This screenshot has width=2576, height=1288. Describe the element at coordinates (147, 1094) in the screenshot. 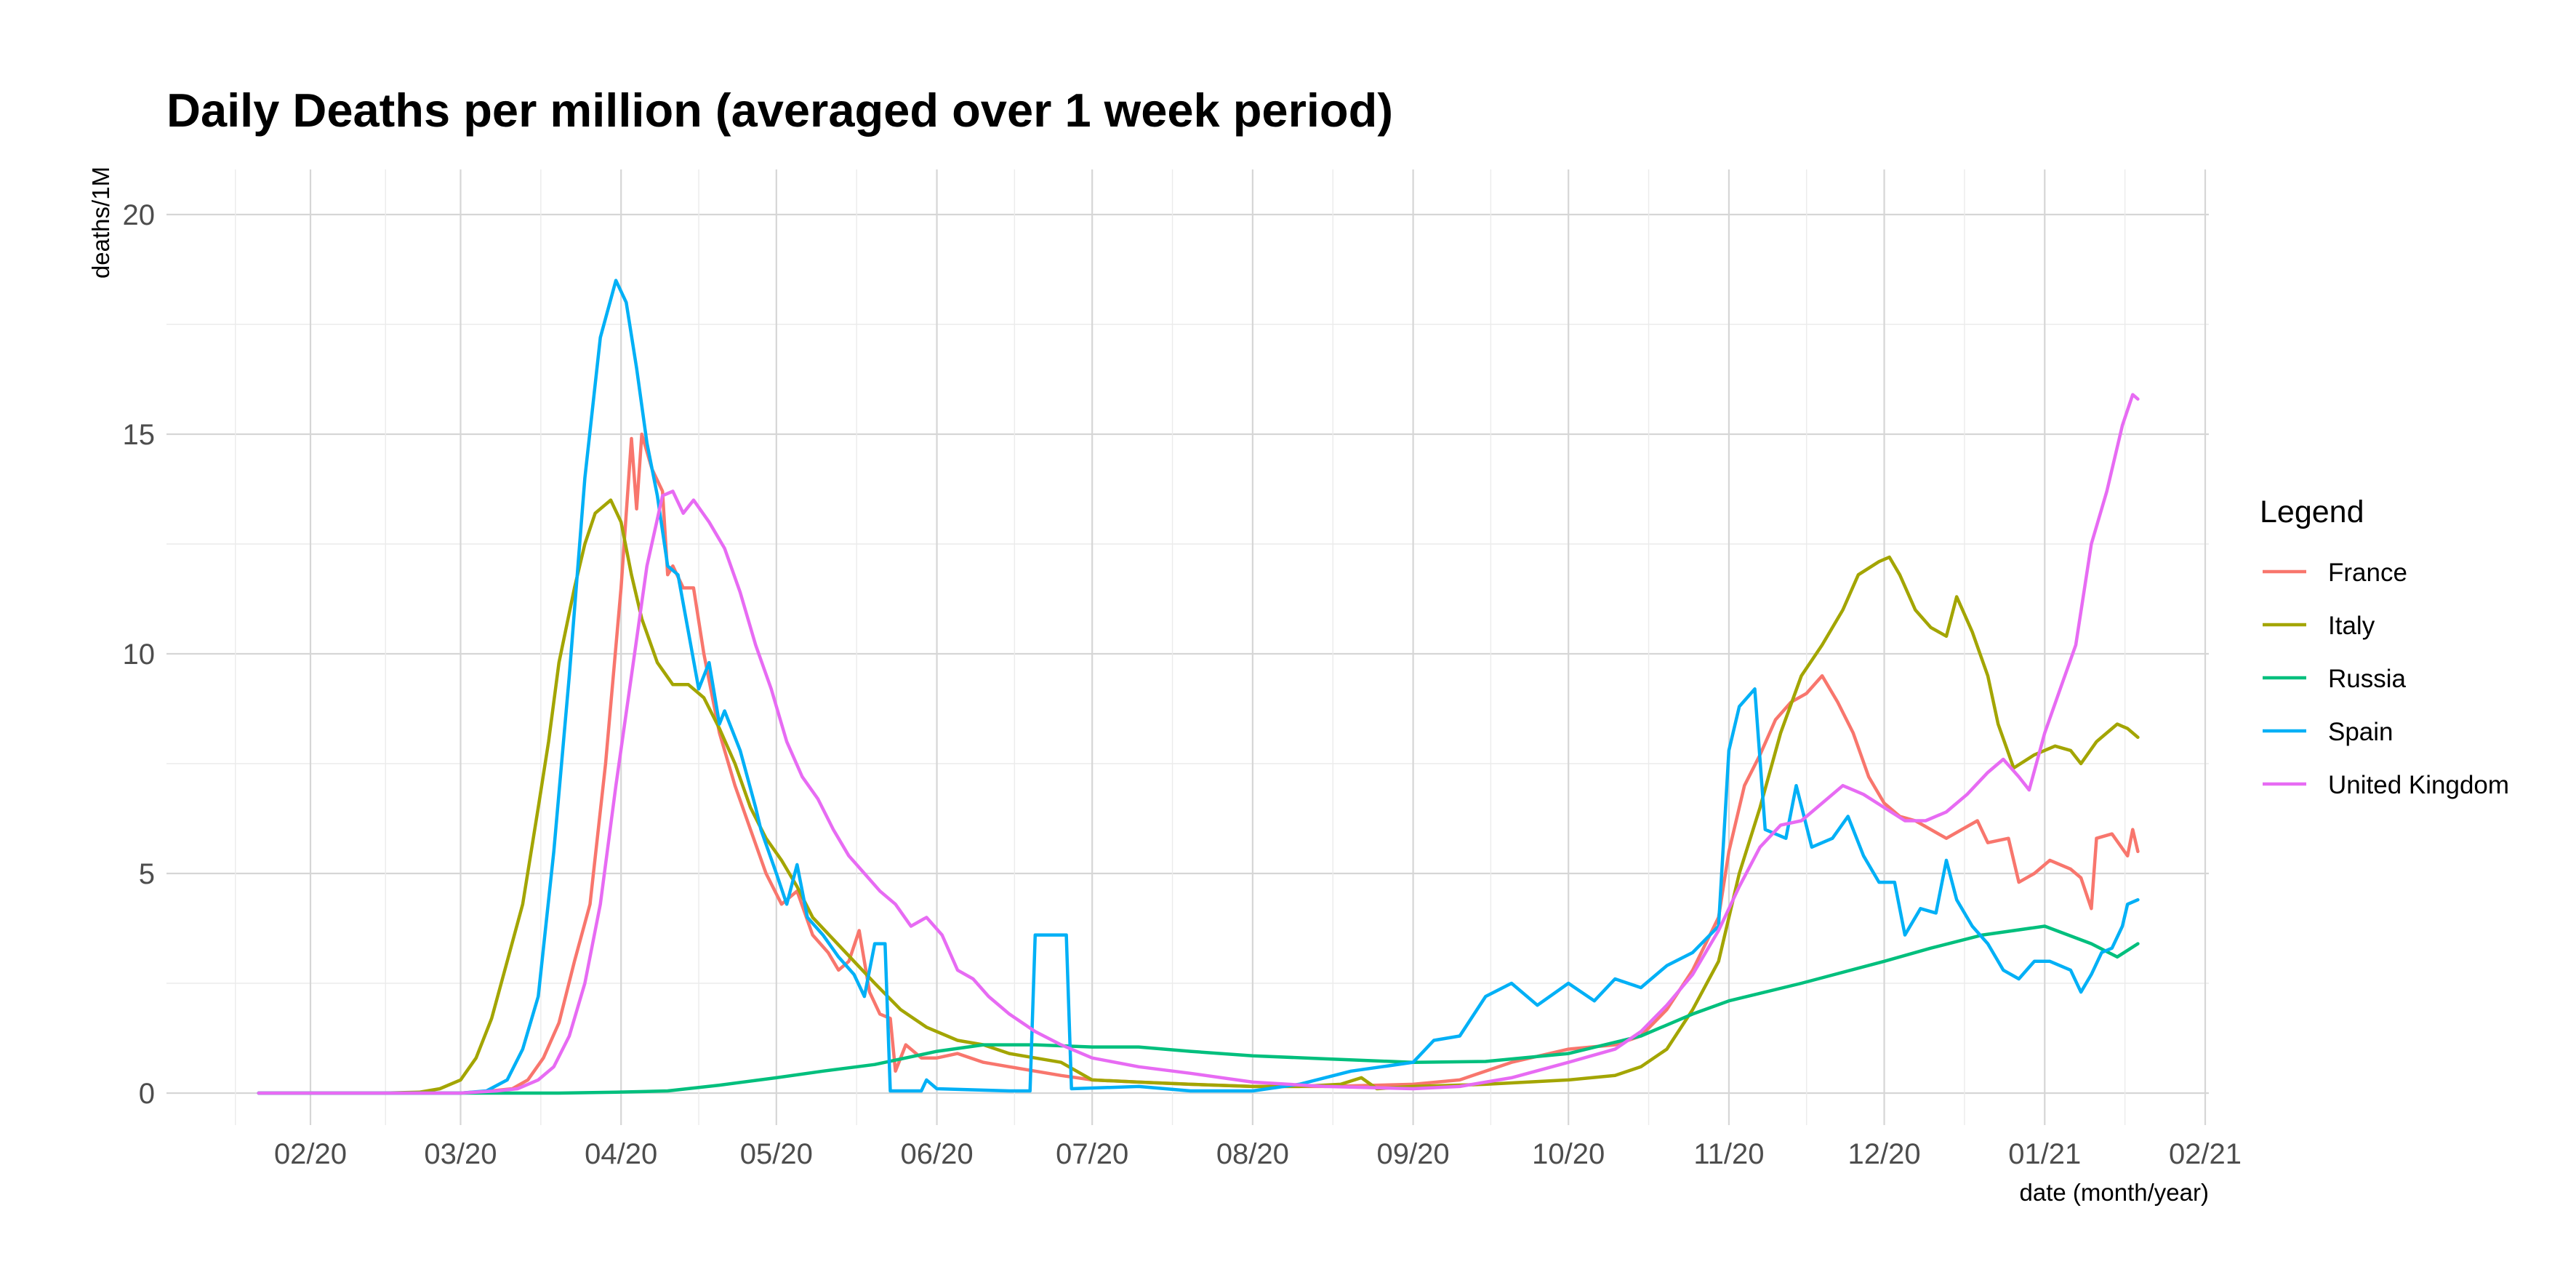

I see `y-tick-label: 0` at that location.